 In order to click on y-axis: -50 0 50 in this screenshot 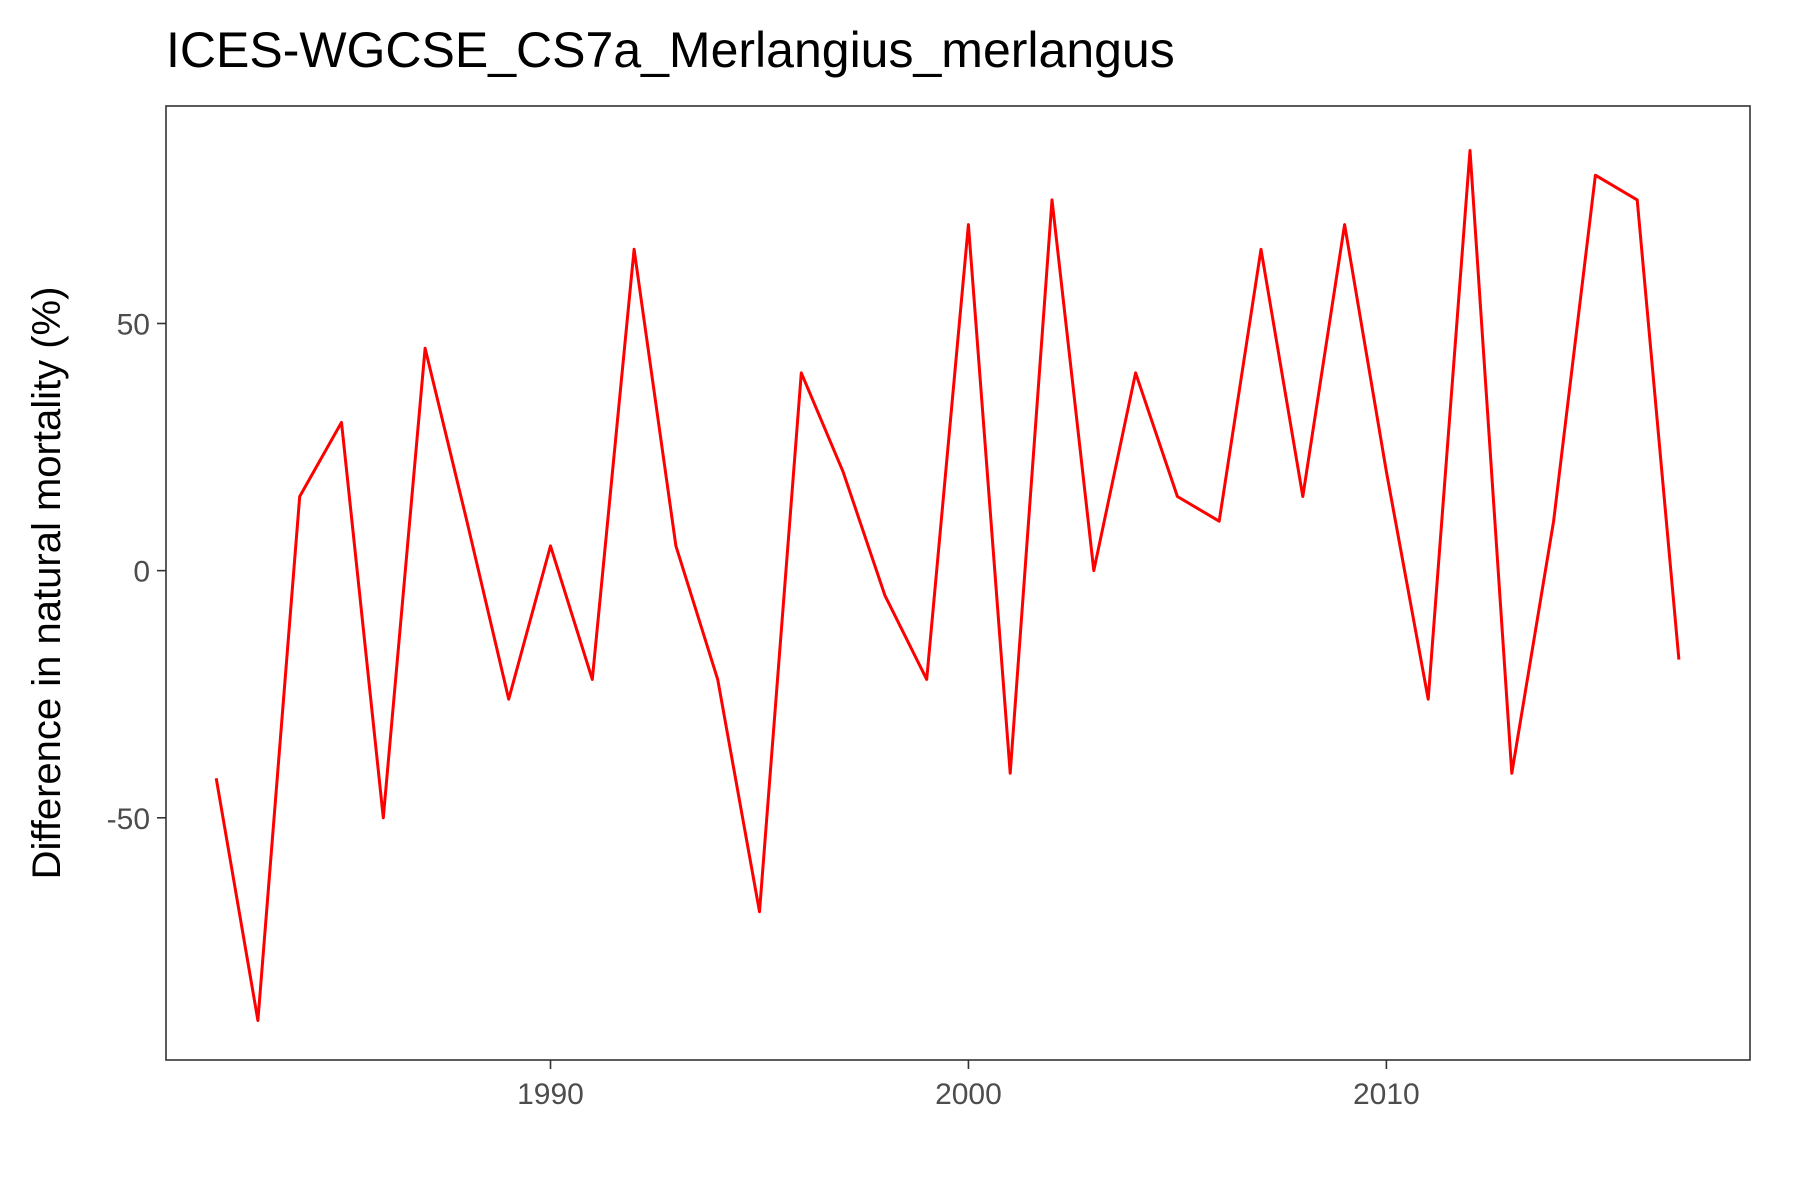, I will do `click(136, 572)`.